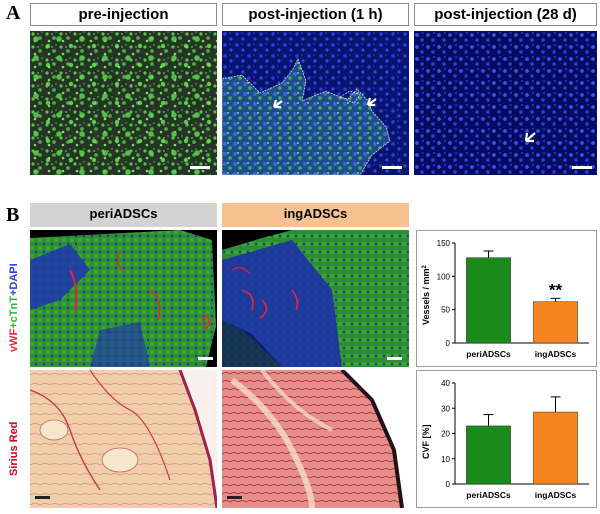  Describe the element at coordinates (445, 408) in the screenshot. I see `y-tick-label: 30` at that location.